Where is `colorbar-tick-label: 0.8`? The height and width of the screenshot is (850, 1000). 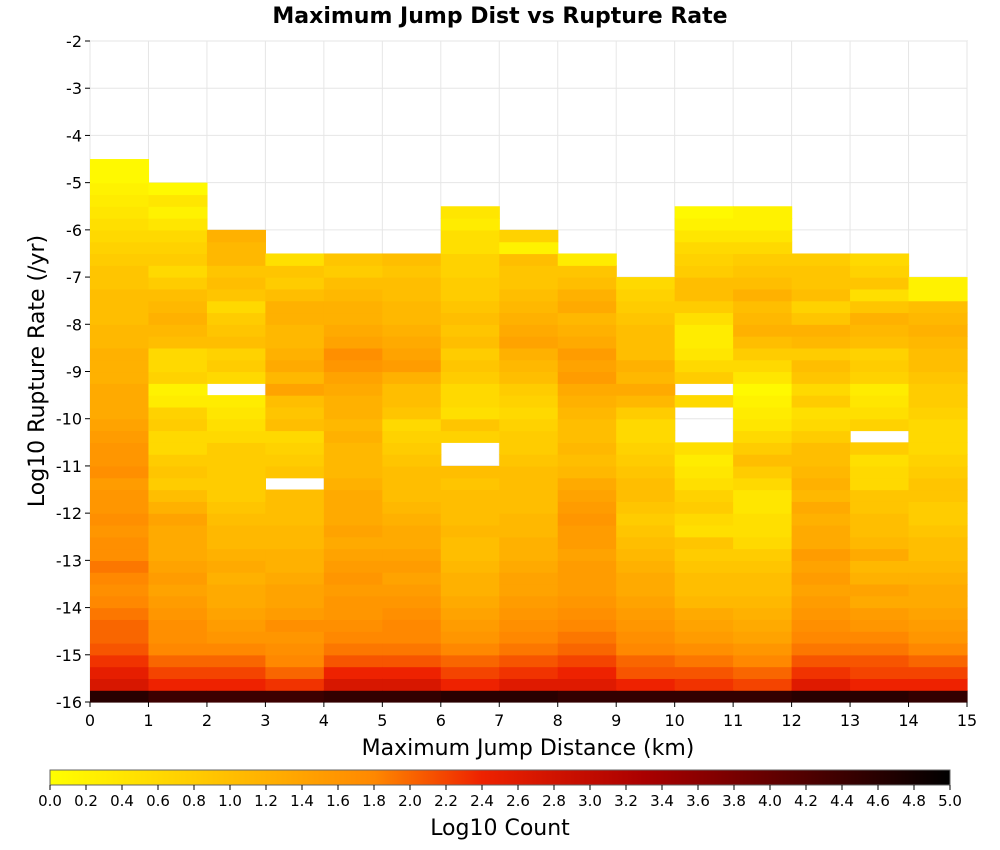 colorbar-tick-label: 0.8 is located at coordinates (194, 801).